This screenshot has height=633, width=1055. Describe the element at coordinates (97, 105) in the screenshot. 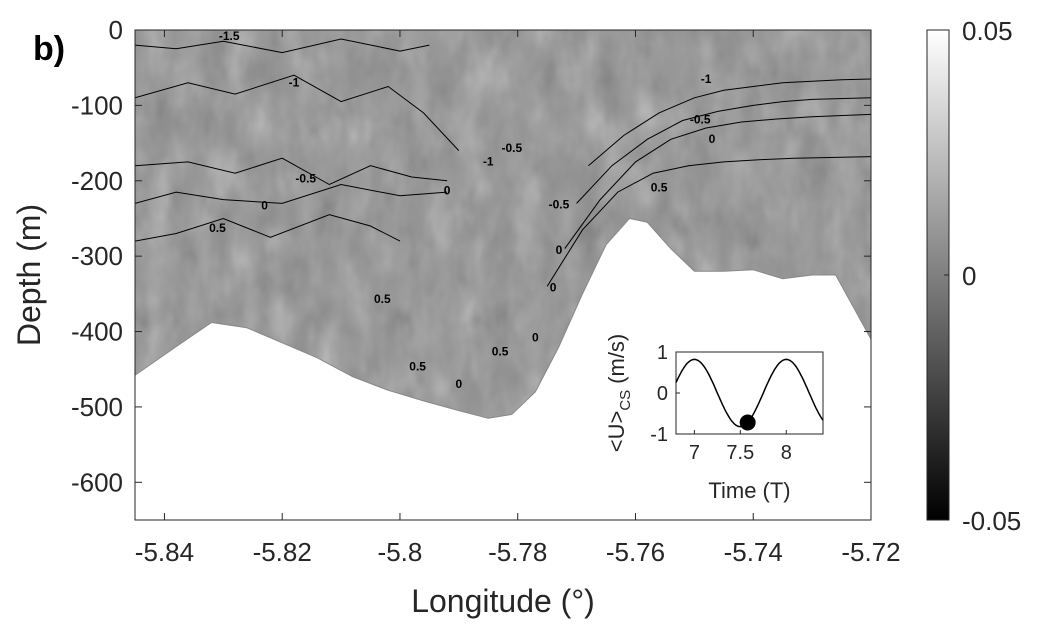

I see `y-tick-label: -100` at that location.